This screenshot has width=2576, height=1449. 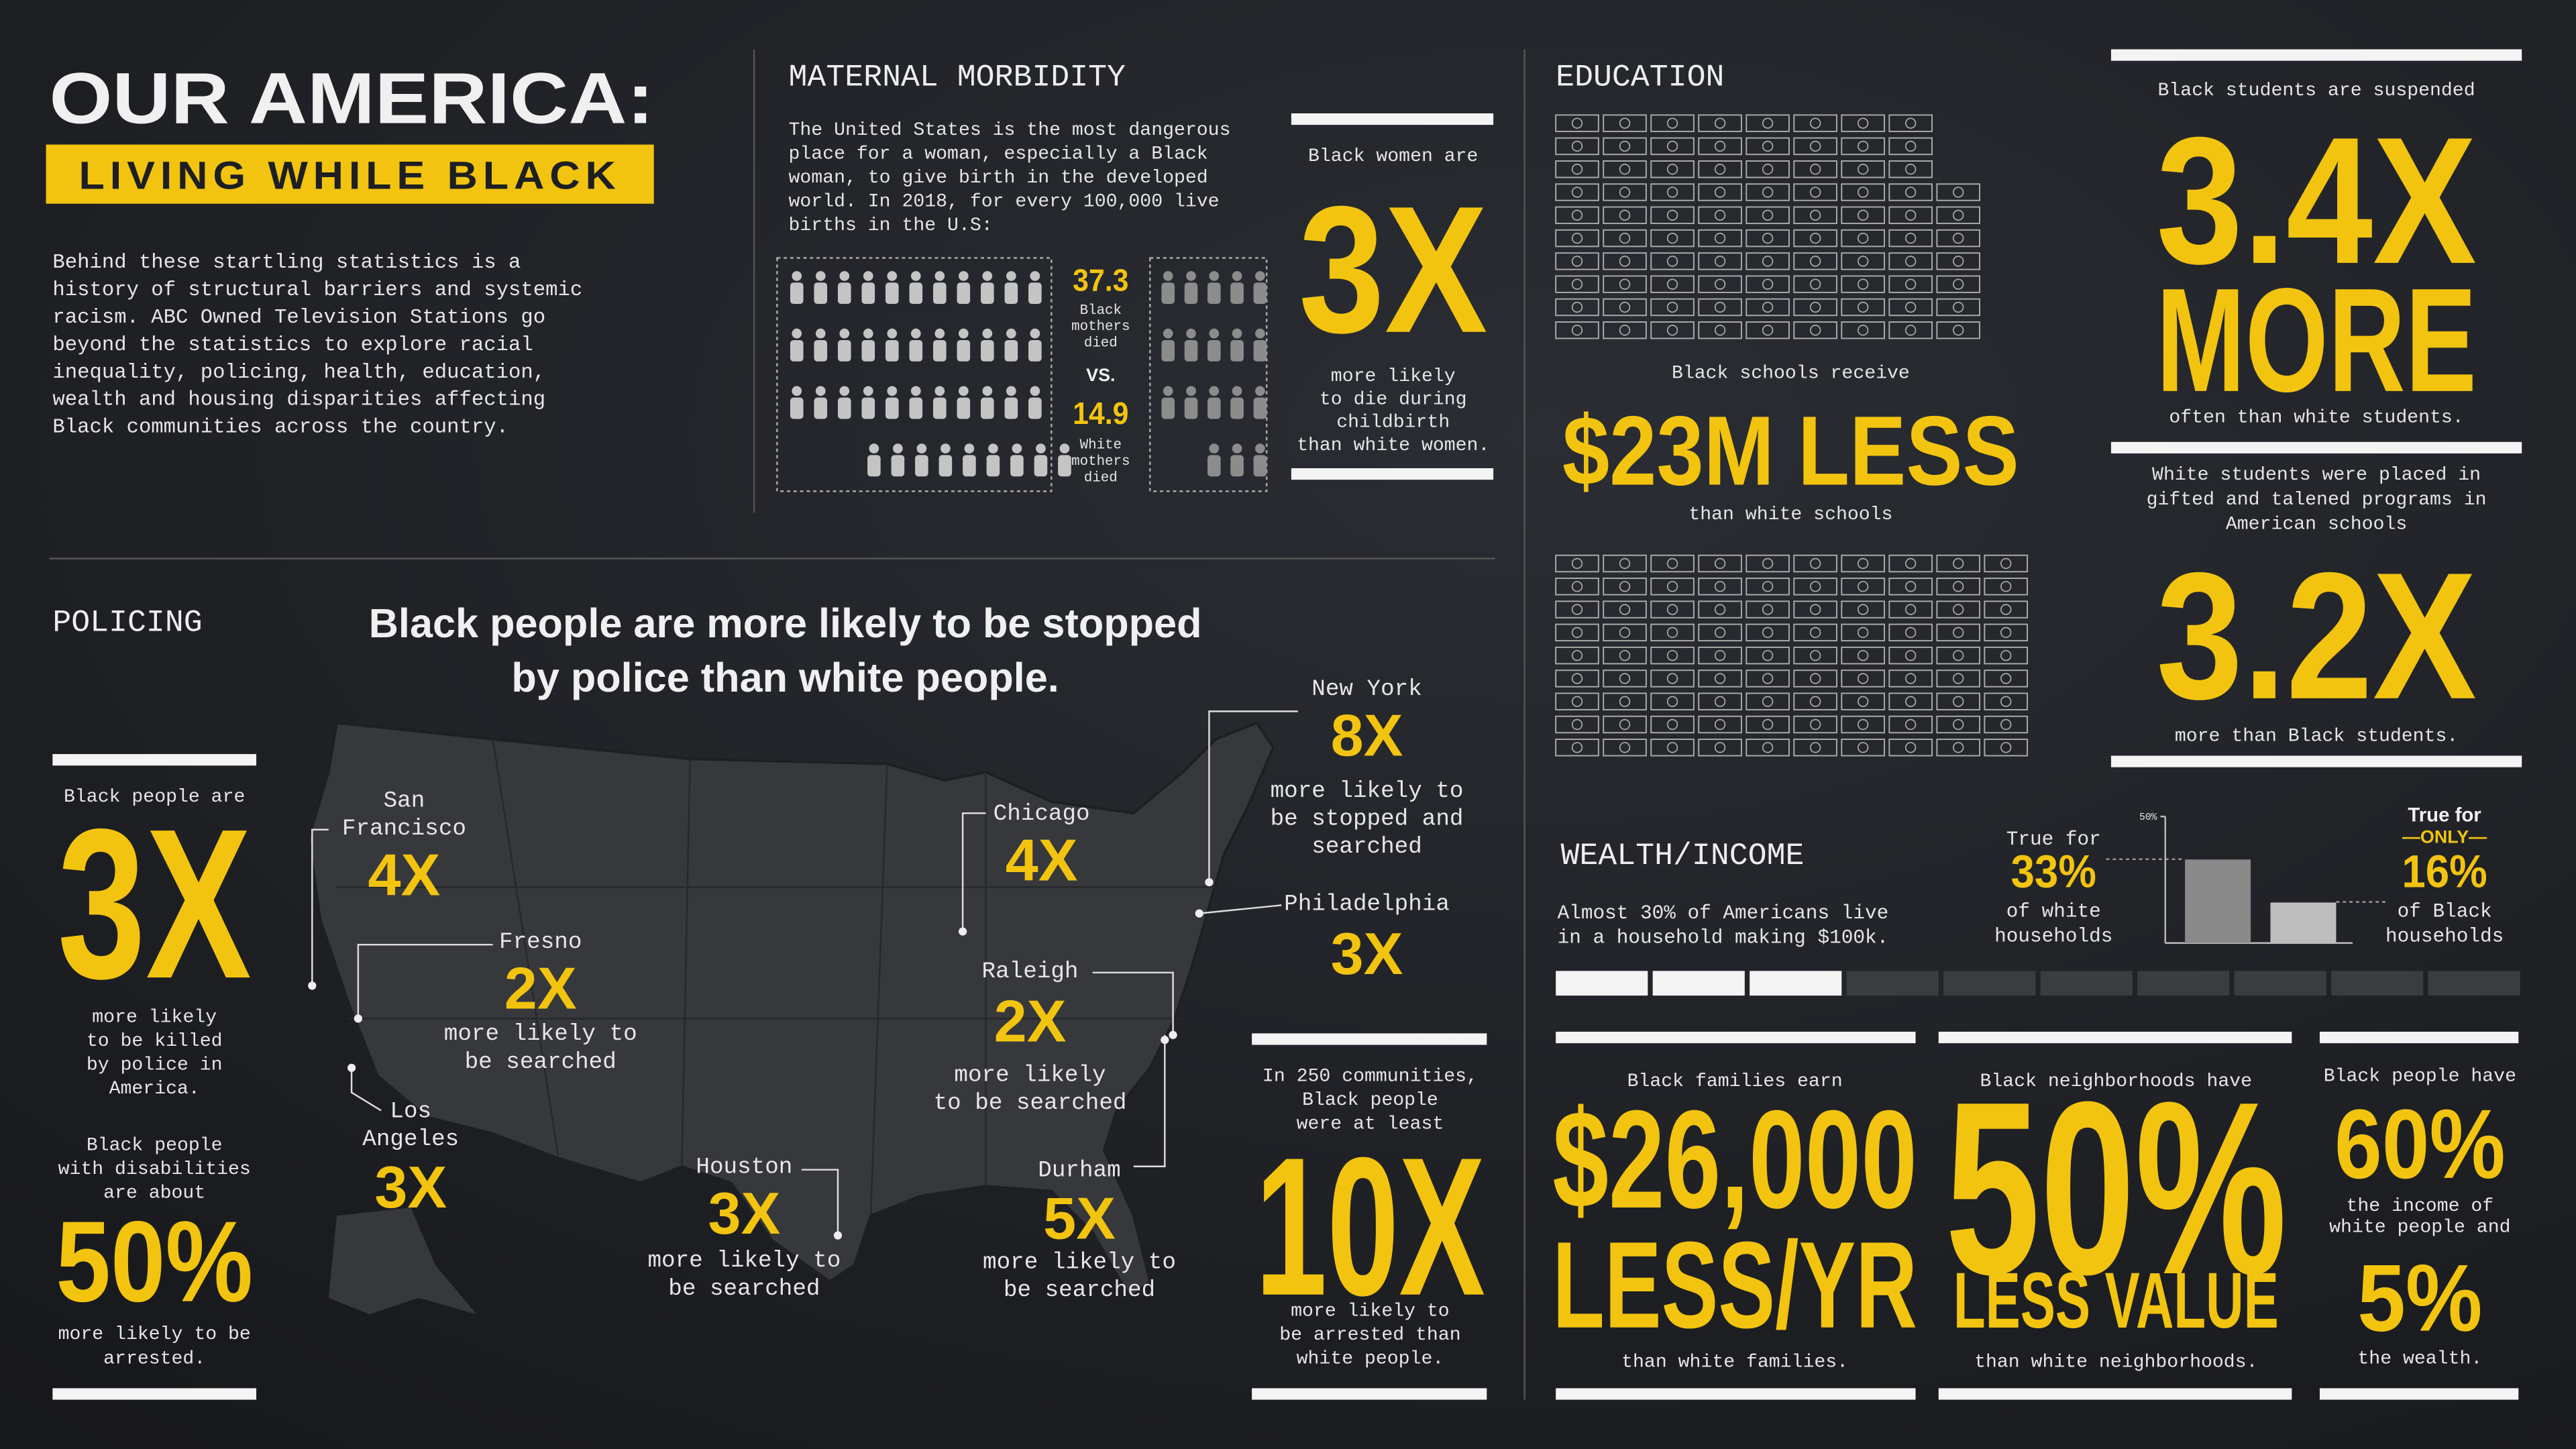 I want to click on label: by police than white people., so click(x=785, y=677).